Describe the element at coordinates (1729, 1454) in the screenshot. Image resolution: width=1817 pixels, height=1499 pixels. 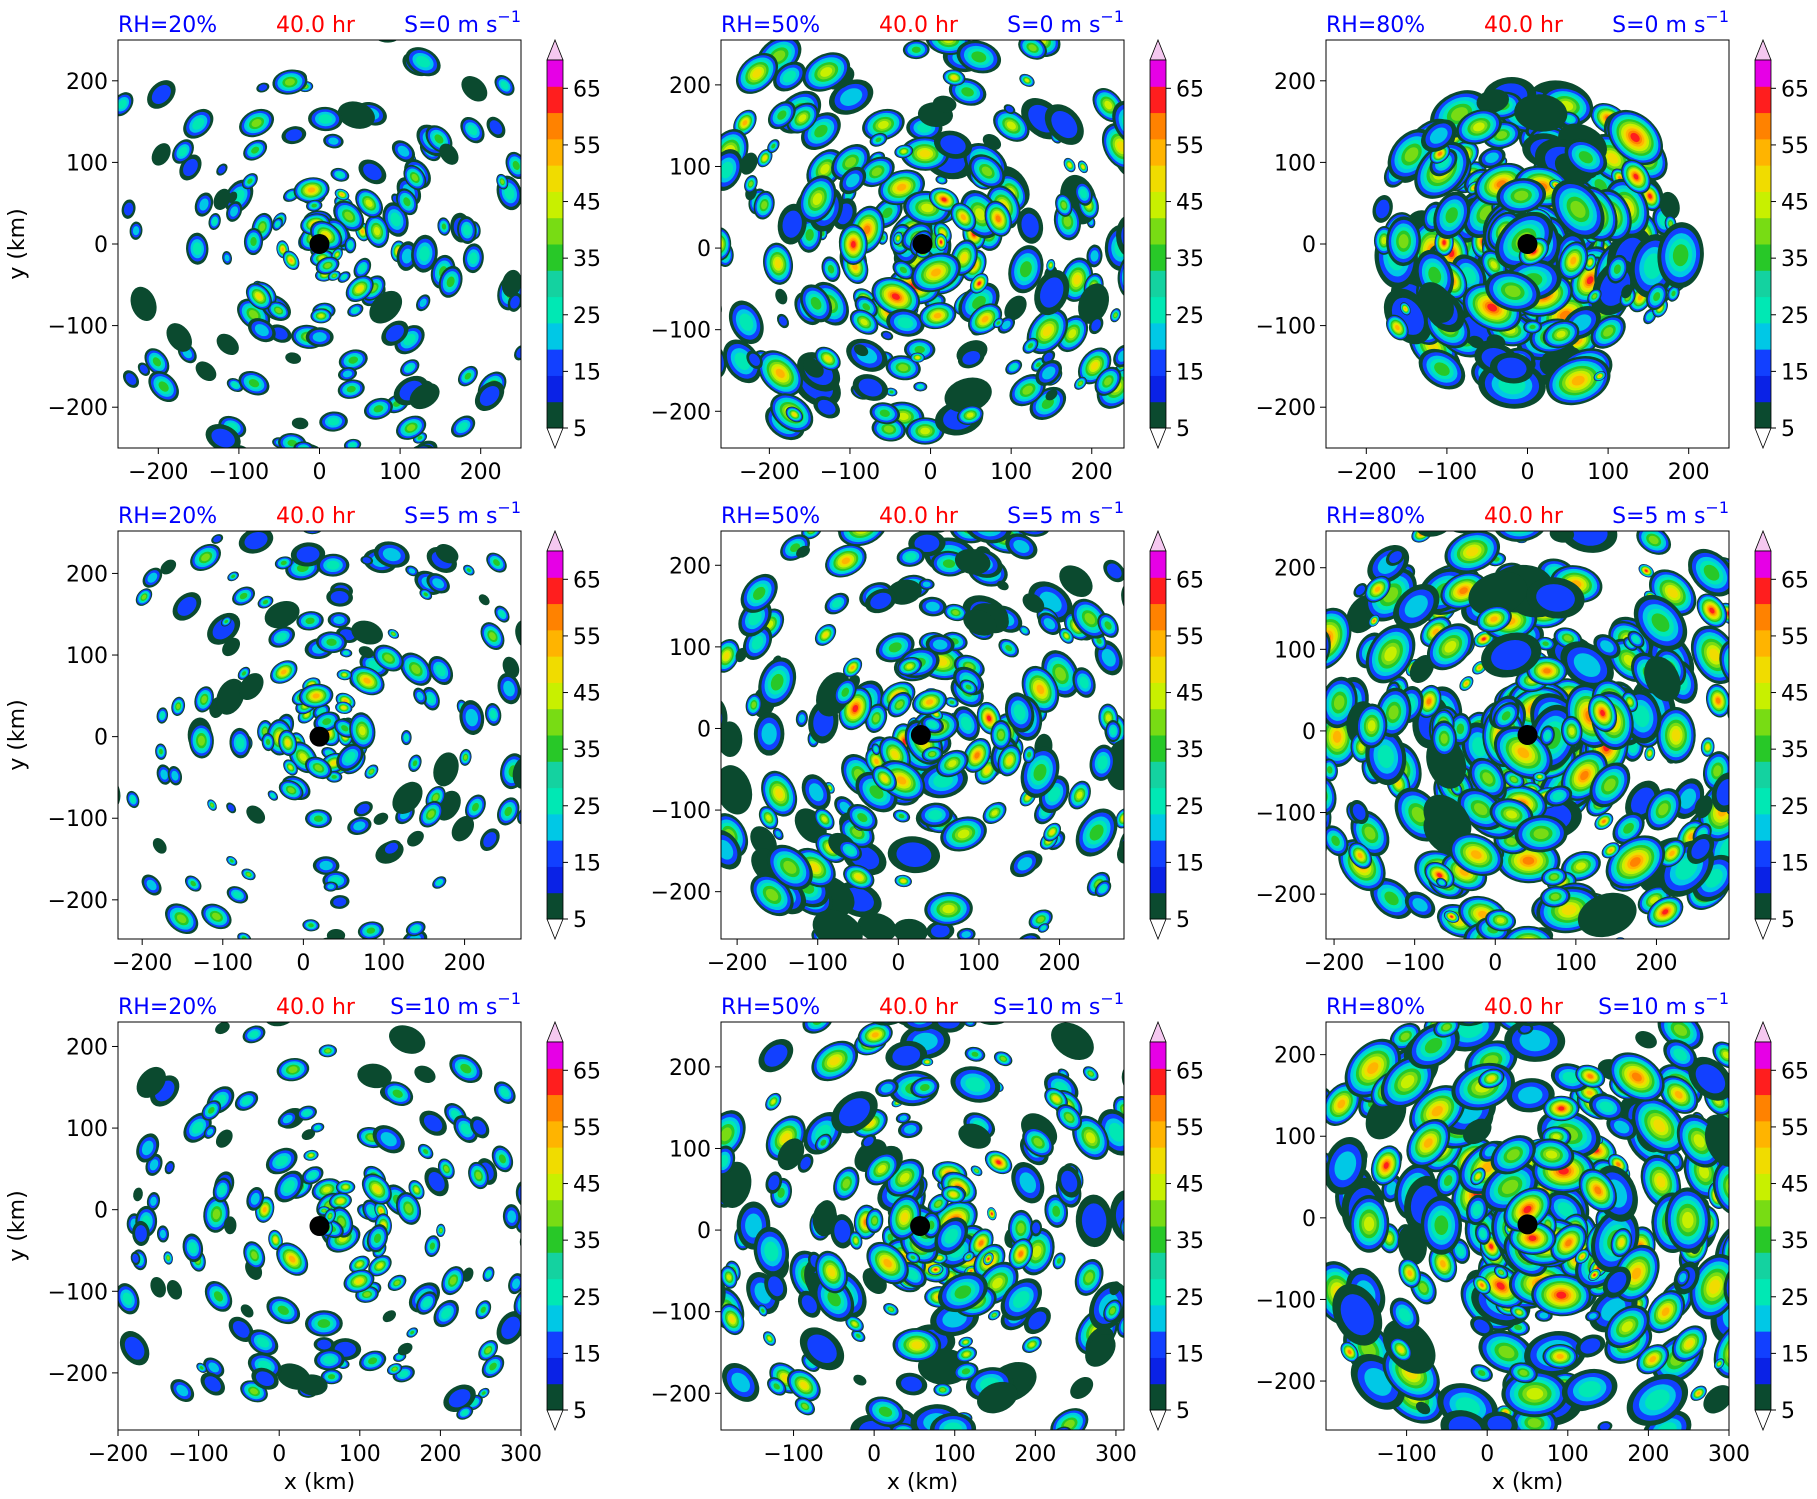
I see `x-tick-label: 300` at that location.